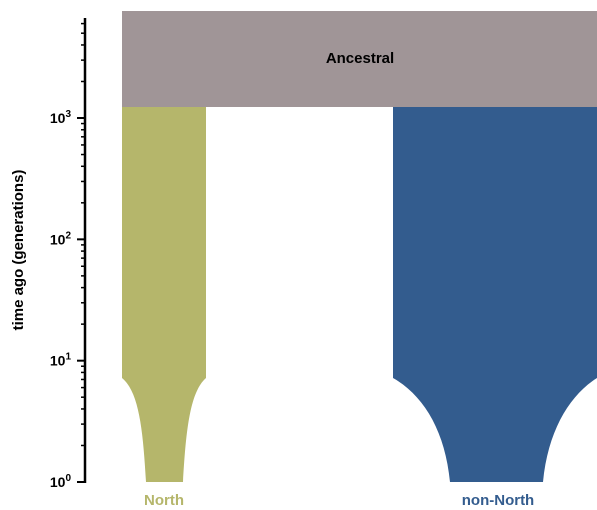 Image resolution: width=597 pixels, height=510 pixels. Describe the element at coordinates (18, 250) in the screenshot. I see `y-axis-title: time ago (generations)` at that location.